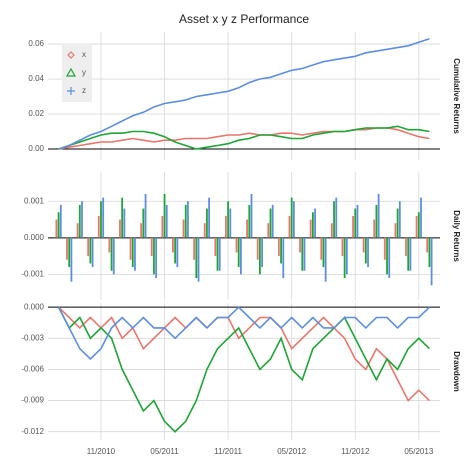 This screenshot has height=466, width=474. I want to click on x-tick-label: 05/2011, so click(164, 451).